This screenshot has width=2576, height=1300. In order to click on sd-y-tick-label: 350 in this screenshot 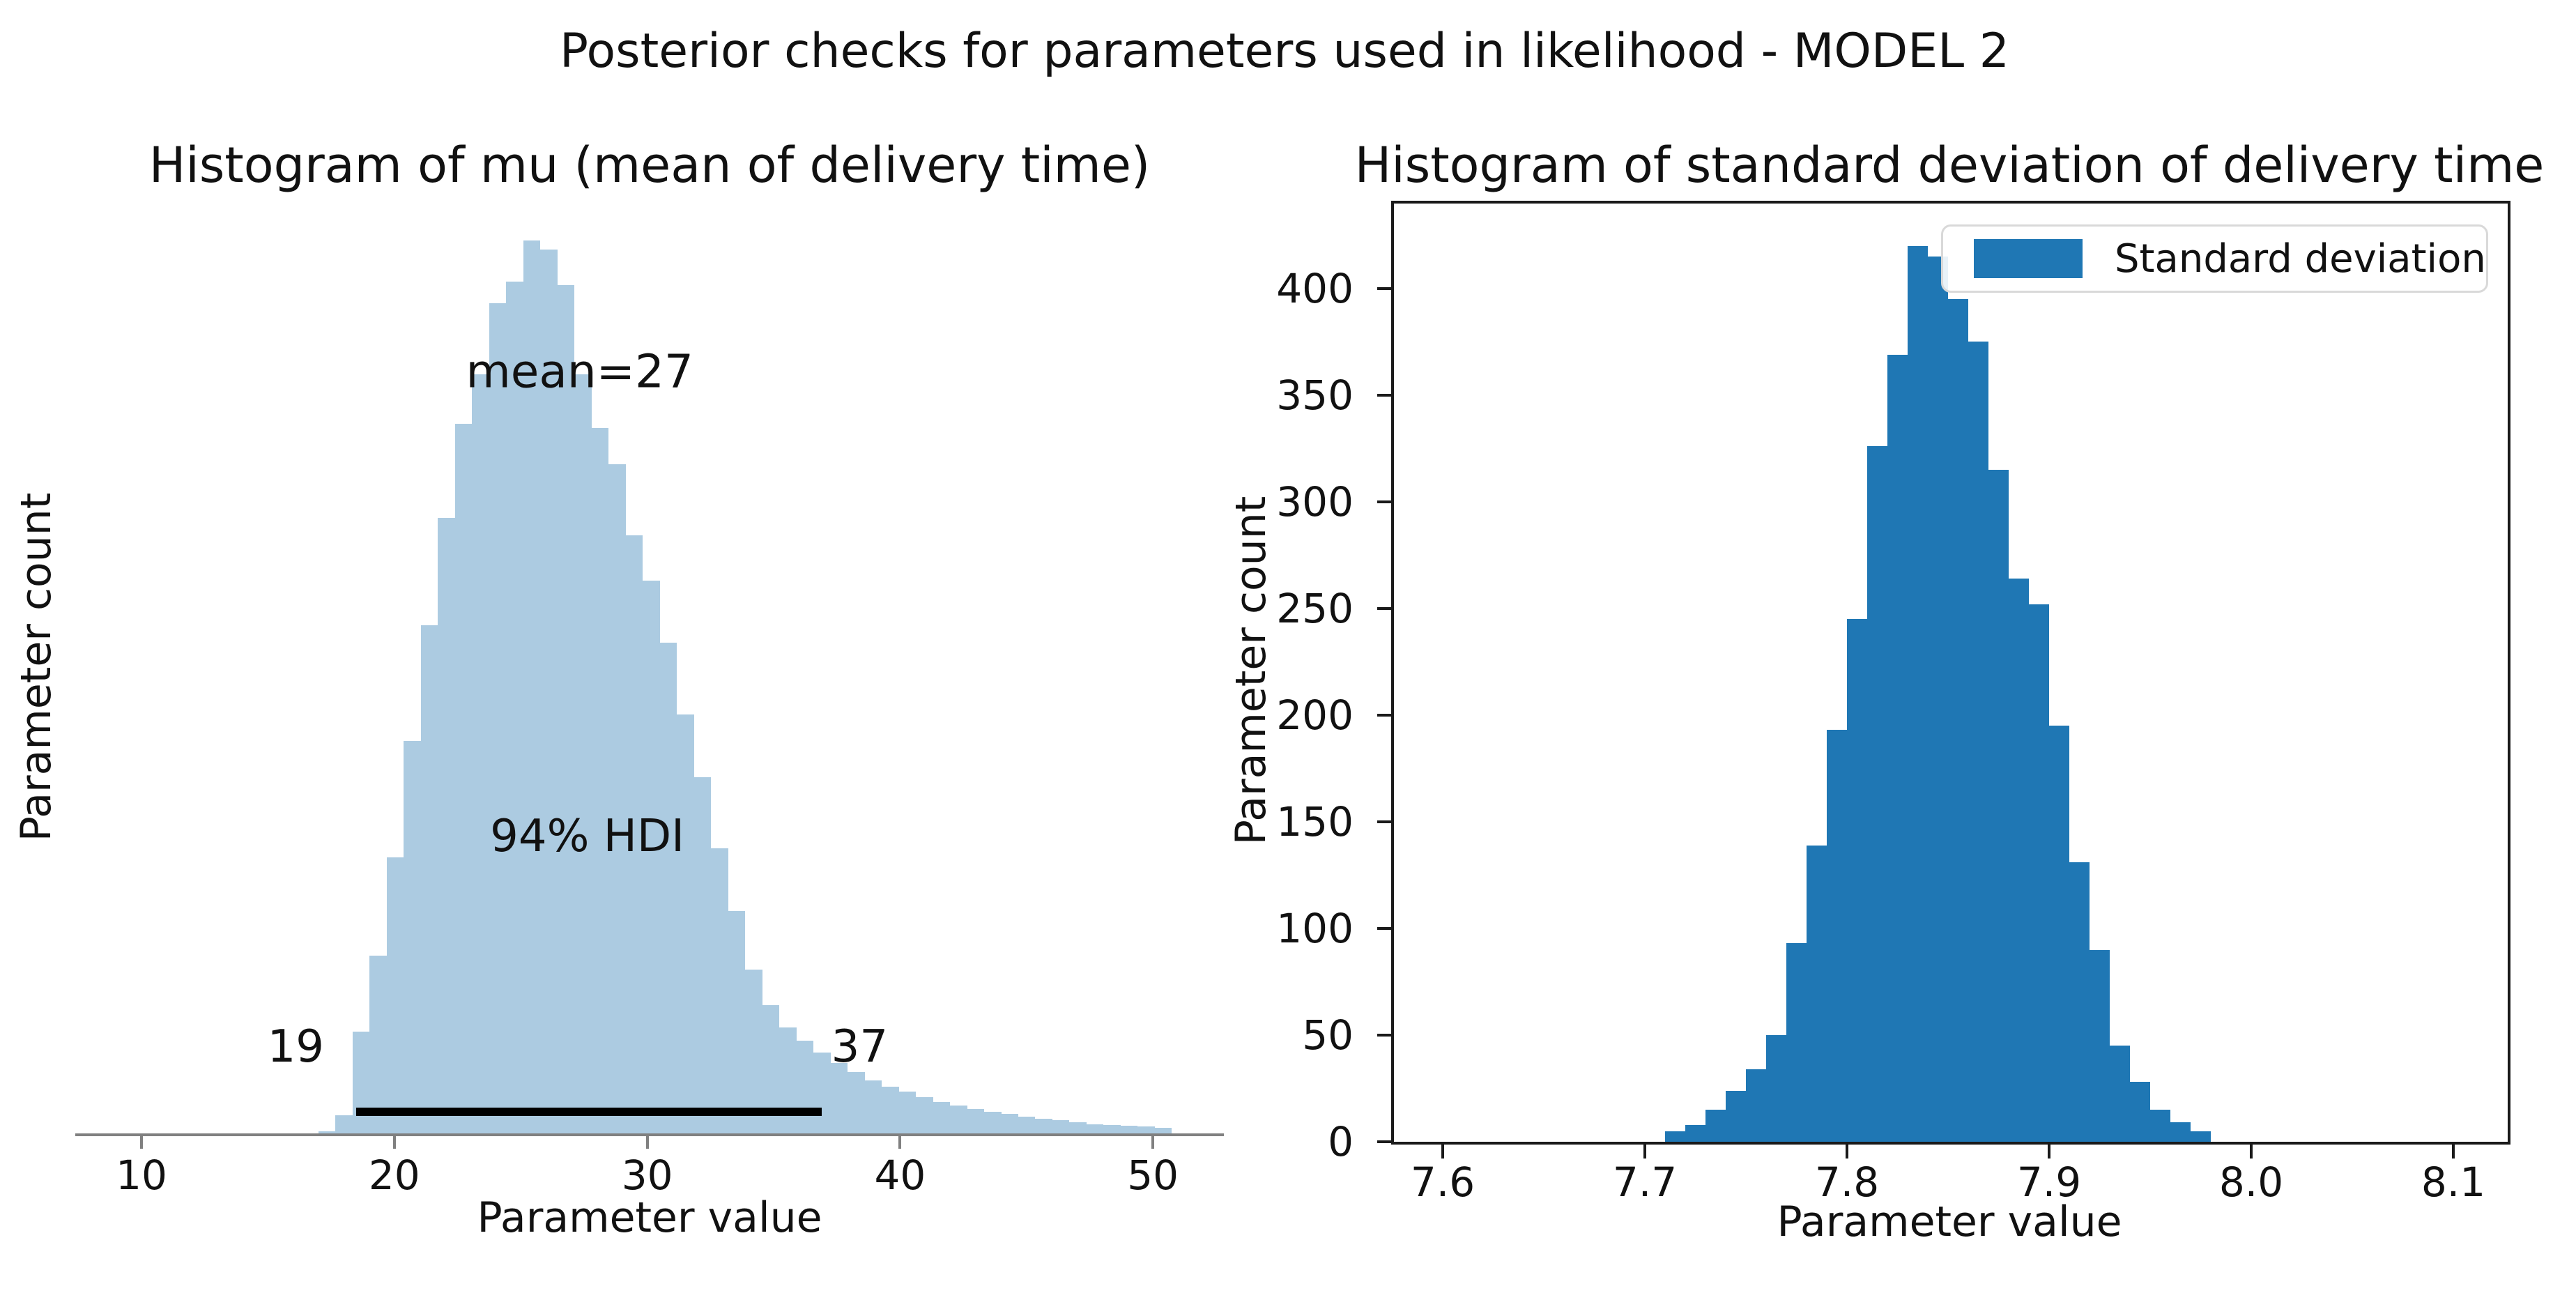, I will do `click(1315, 395)`.